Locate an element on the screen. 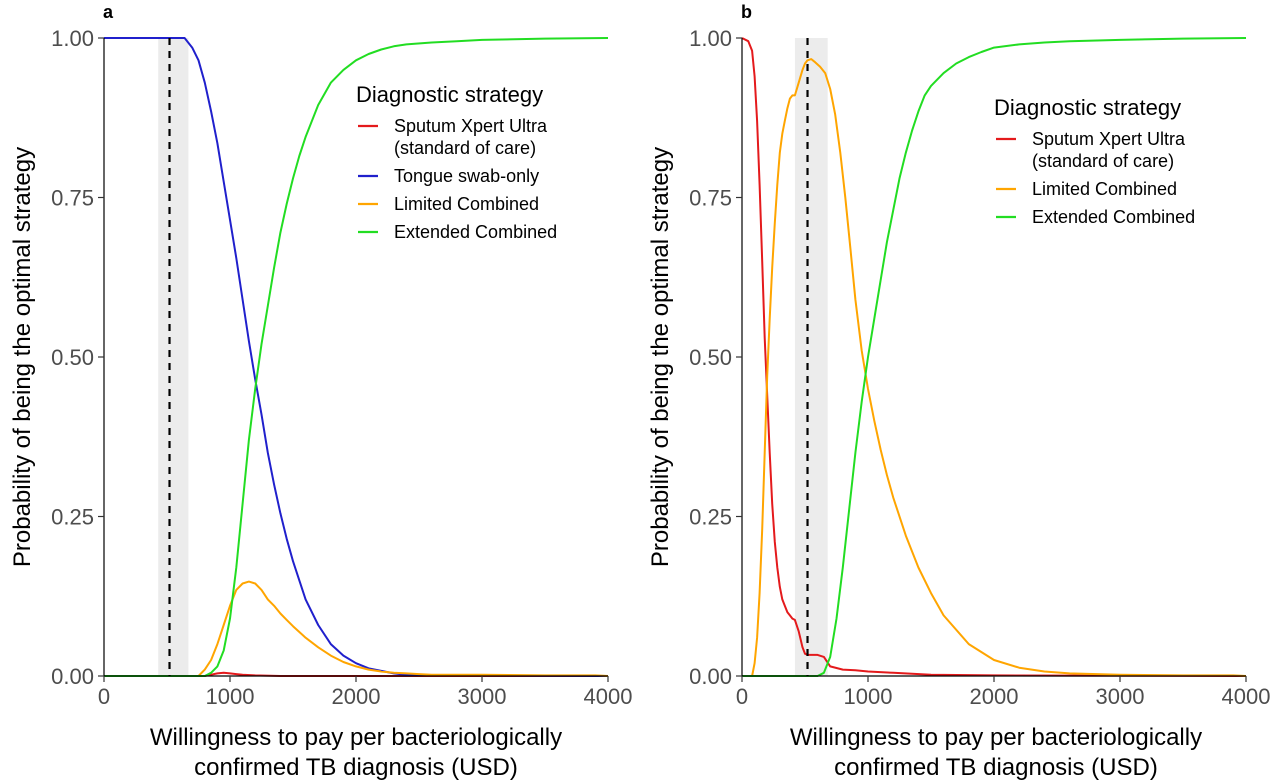 The height and width of the screenshot is (783, 1280). legend-label-1: Limited Combined is located at coordinates (1104, 189).